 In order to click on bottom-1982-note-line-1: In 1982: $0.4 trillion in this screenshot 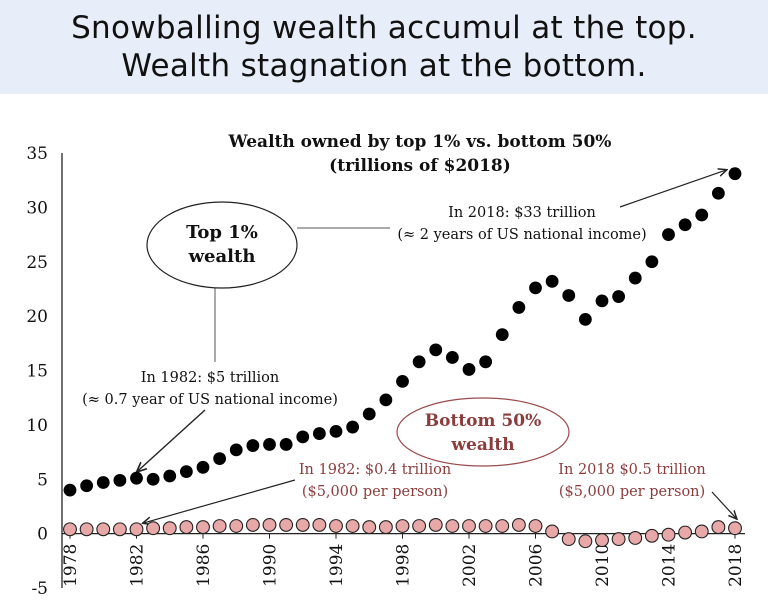, I will do `click(375, 470)`.